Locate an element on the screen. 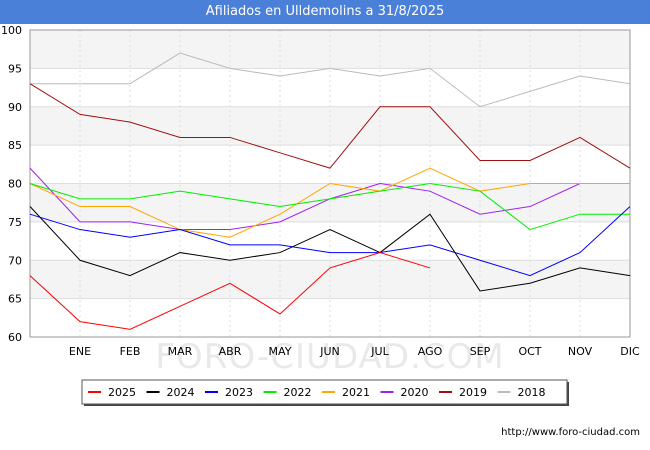 This screenshot has height=450, width=650. y-tick-label: 95 is located at coordinates (15, 68).